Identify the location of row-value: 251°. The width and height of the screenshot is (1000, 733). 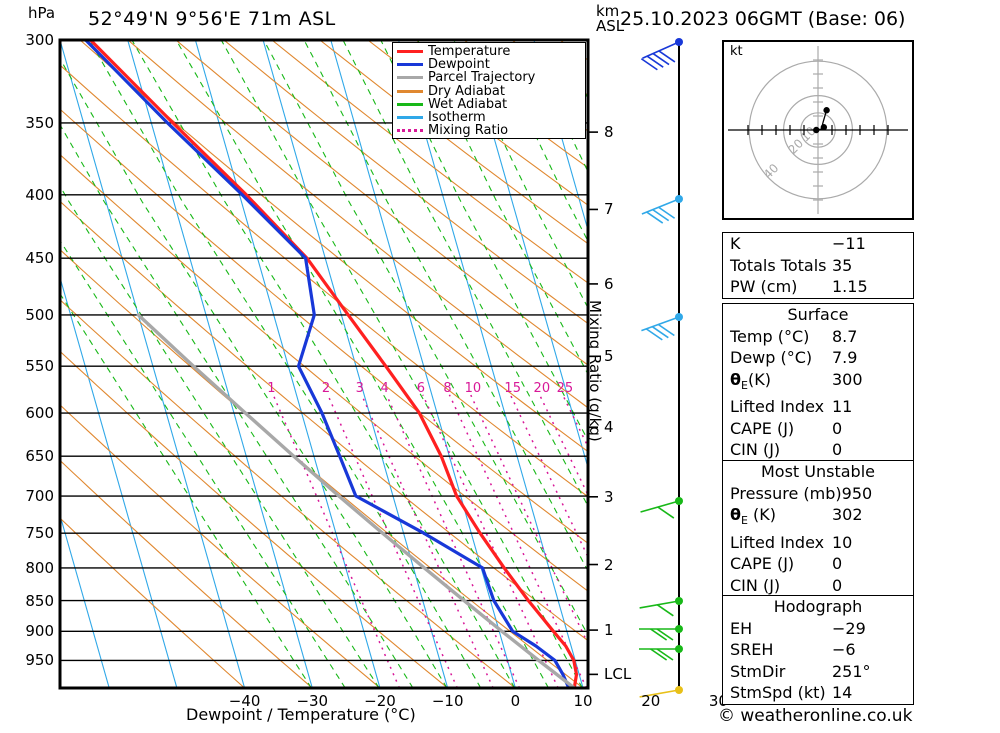
(851, 671).